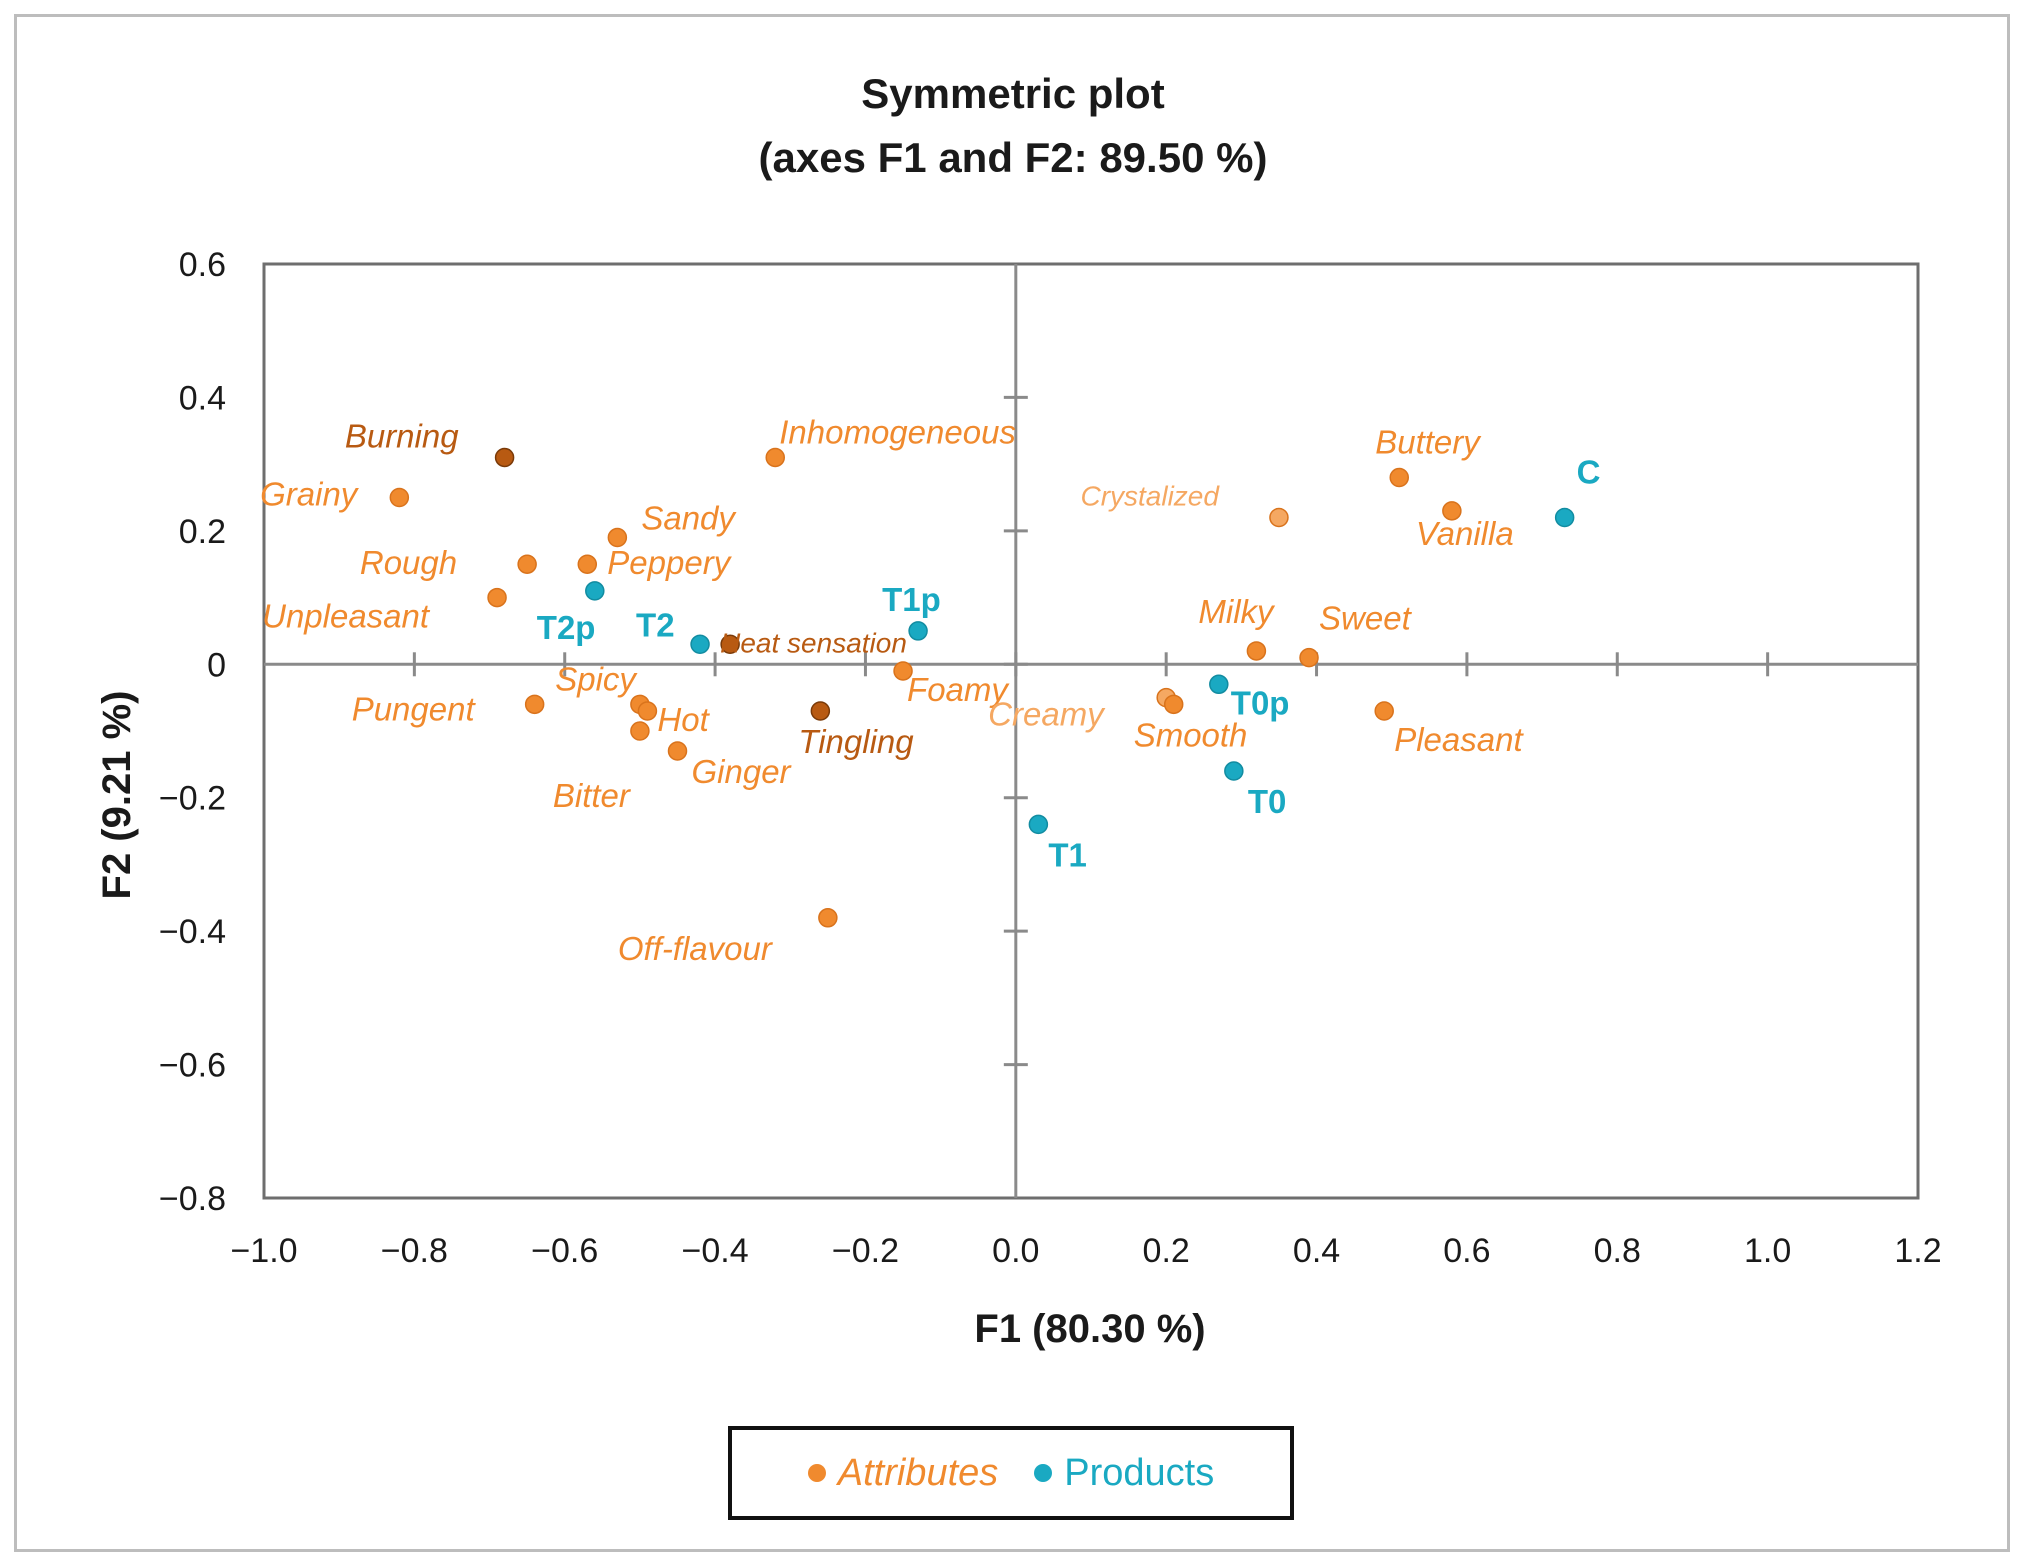  I want to click on product-point-t2, so click(700, 644).